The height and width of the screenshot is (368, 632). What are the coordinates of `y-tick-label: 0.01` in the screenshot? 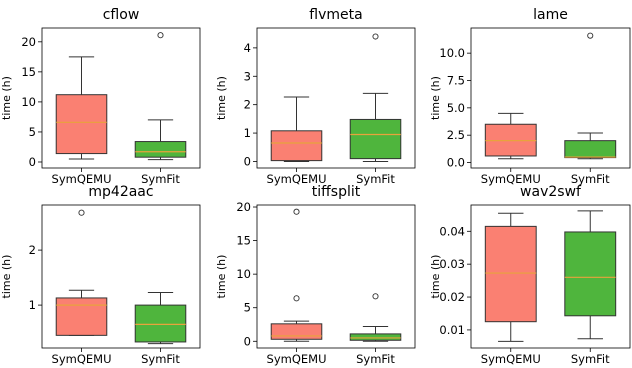 It's located at (452, 330).